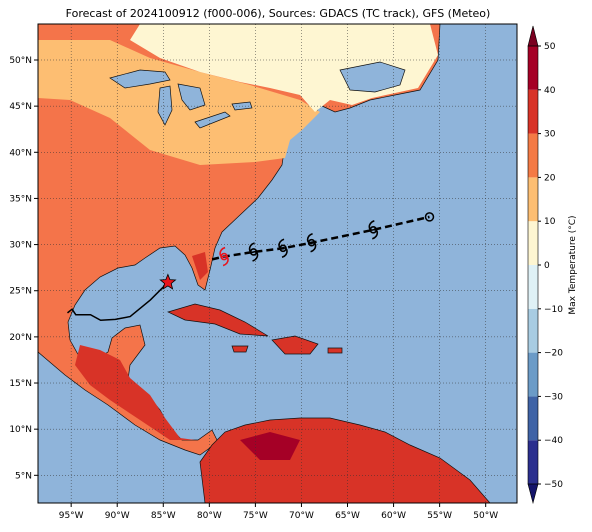  I want to click on x-tick-label: 90°W, so click(117, 516).